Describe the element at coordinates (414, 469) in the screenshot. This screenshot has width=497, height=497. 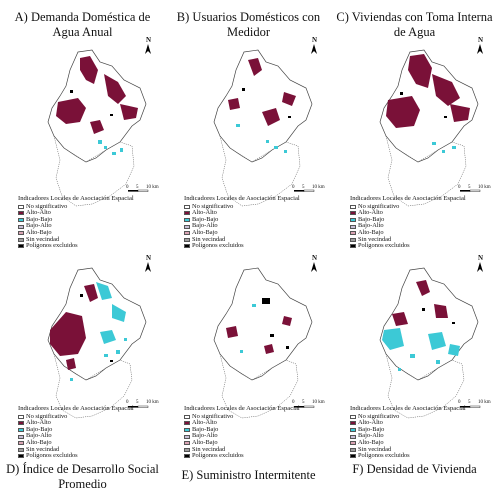
I see `panel-title-f: F) Densidad de Vivienda` at that location.